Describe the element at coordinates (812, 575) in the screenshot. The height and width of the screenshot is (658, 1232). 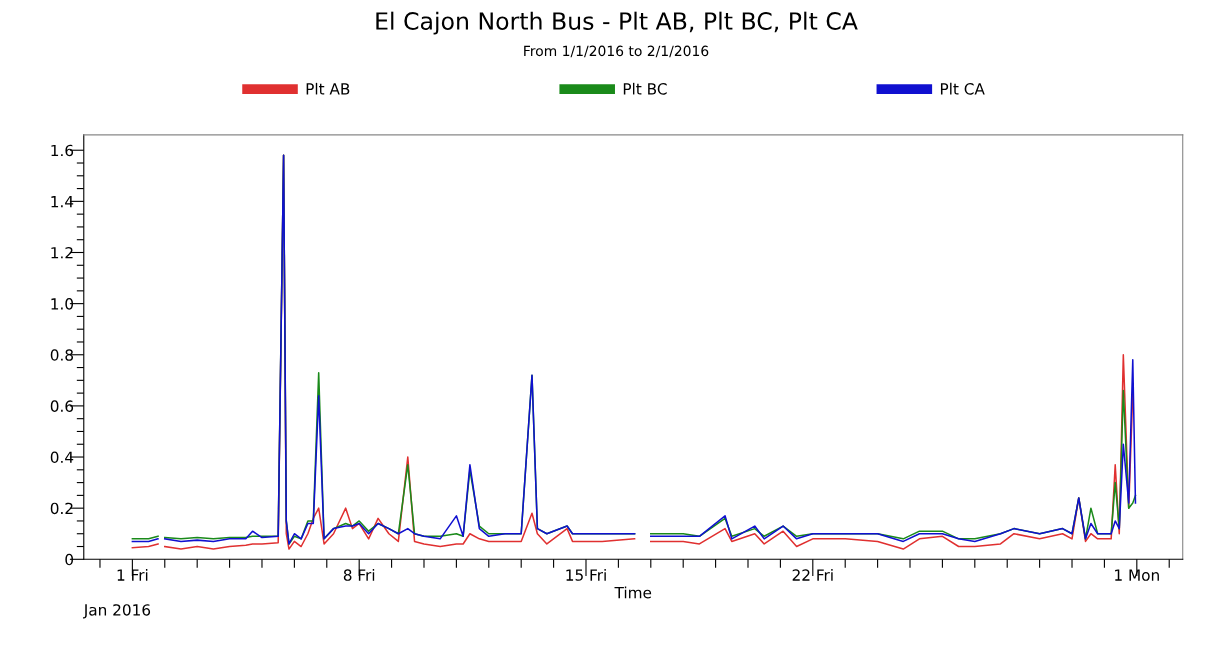
I see `x-tick-label: 22 Fri` at that location.